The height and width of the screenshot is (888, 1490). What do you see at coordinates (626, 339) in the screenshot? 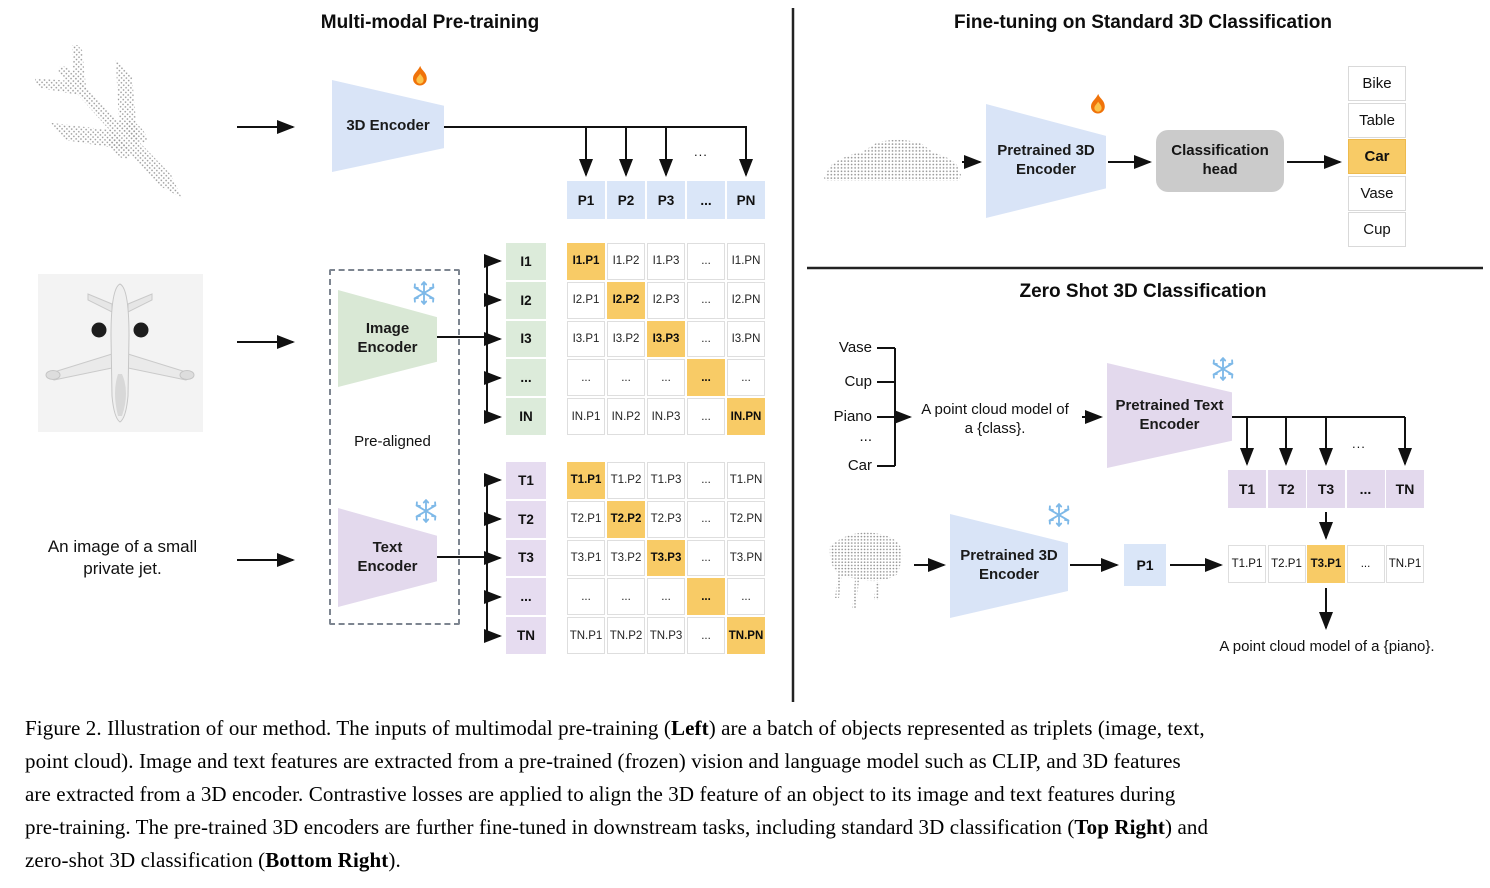
I see `cell: I3.P2` at bounding box center [626, 339].